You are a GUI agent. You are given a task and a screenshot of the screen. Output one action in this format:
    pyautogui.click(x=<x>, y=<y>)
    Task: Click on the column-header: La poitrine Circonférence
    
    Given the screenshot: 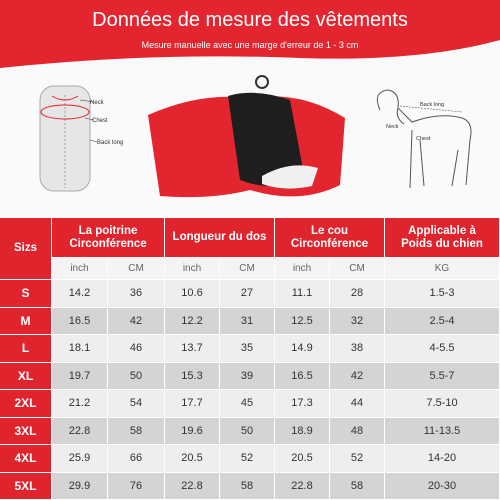 What is the action you would take?
    pyautogui.click(x=108, y=238)
    